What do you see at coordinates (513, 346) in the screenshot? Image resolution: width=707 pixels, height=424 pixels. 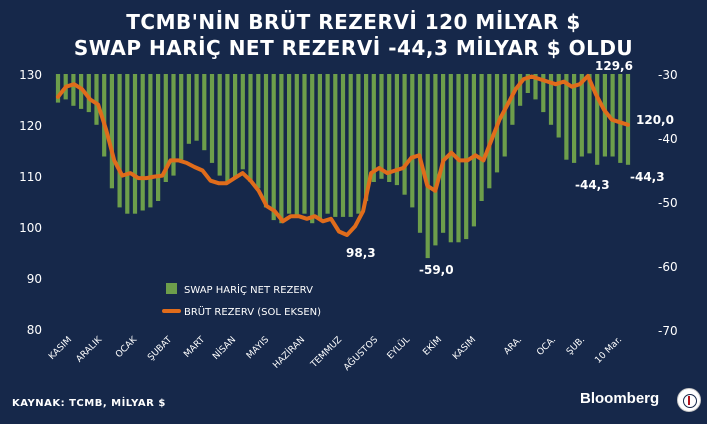 I see `x-tick-label: ARA.` at bounding box center [513, 346].